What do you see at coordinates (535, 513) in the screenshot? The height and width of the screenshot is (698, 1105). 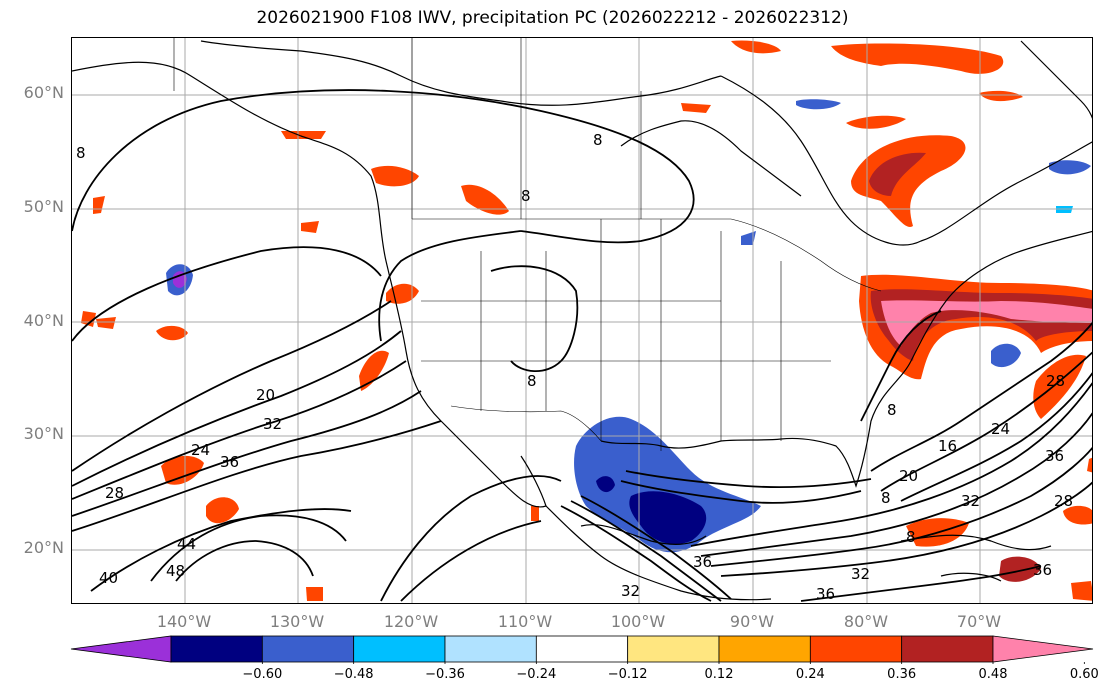 I see `precip-blob-baja` at bounding box center [535, 513].